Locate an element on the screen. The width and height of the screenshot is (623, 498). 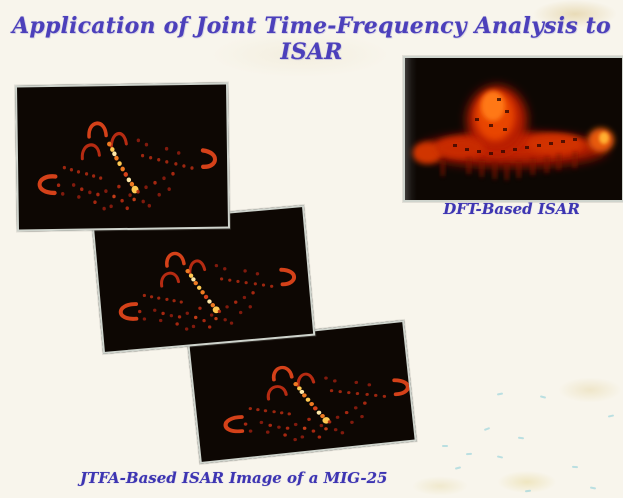
dft-isar-photo is located at coordinates (513, 129).